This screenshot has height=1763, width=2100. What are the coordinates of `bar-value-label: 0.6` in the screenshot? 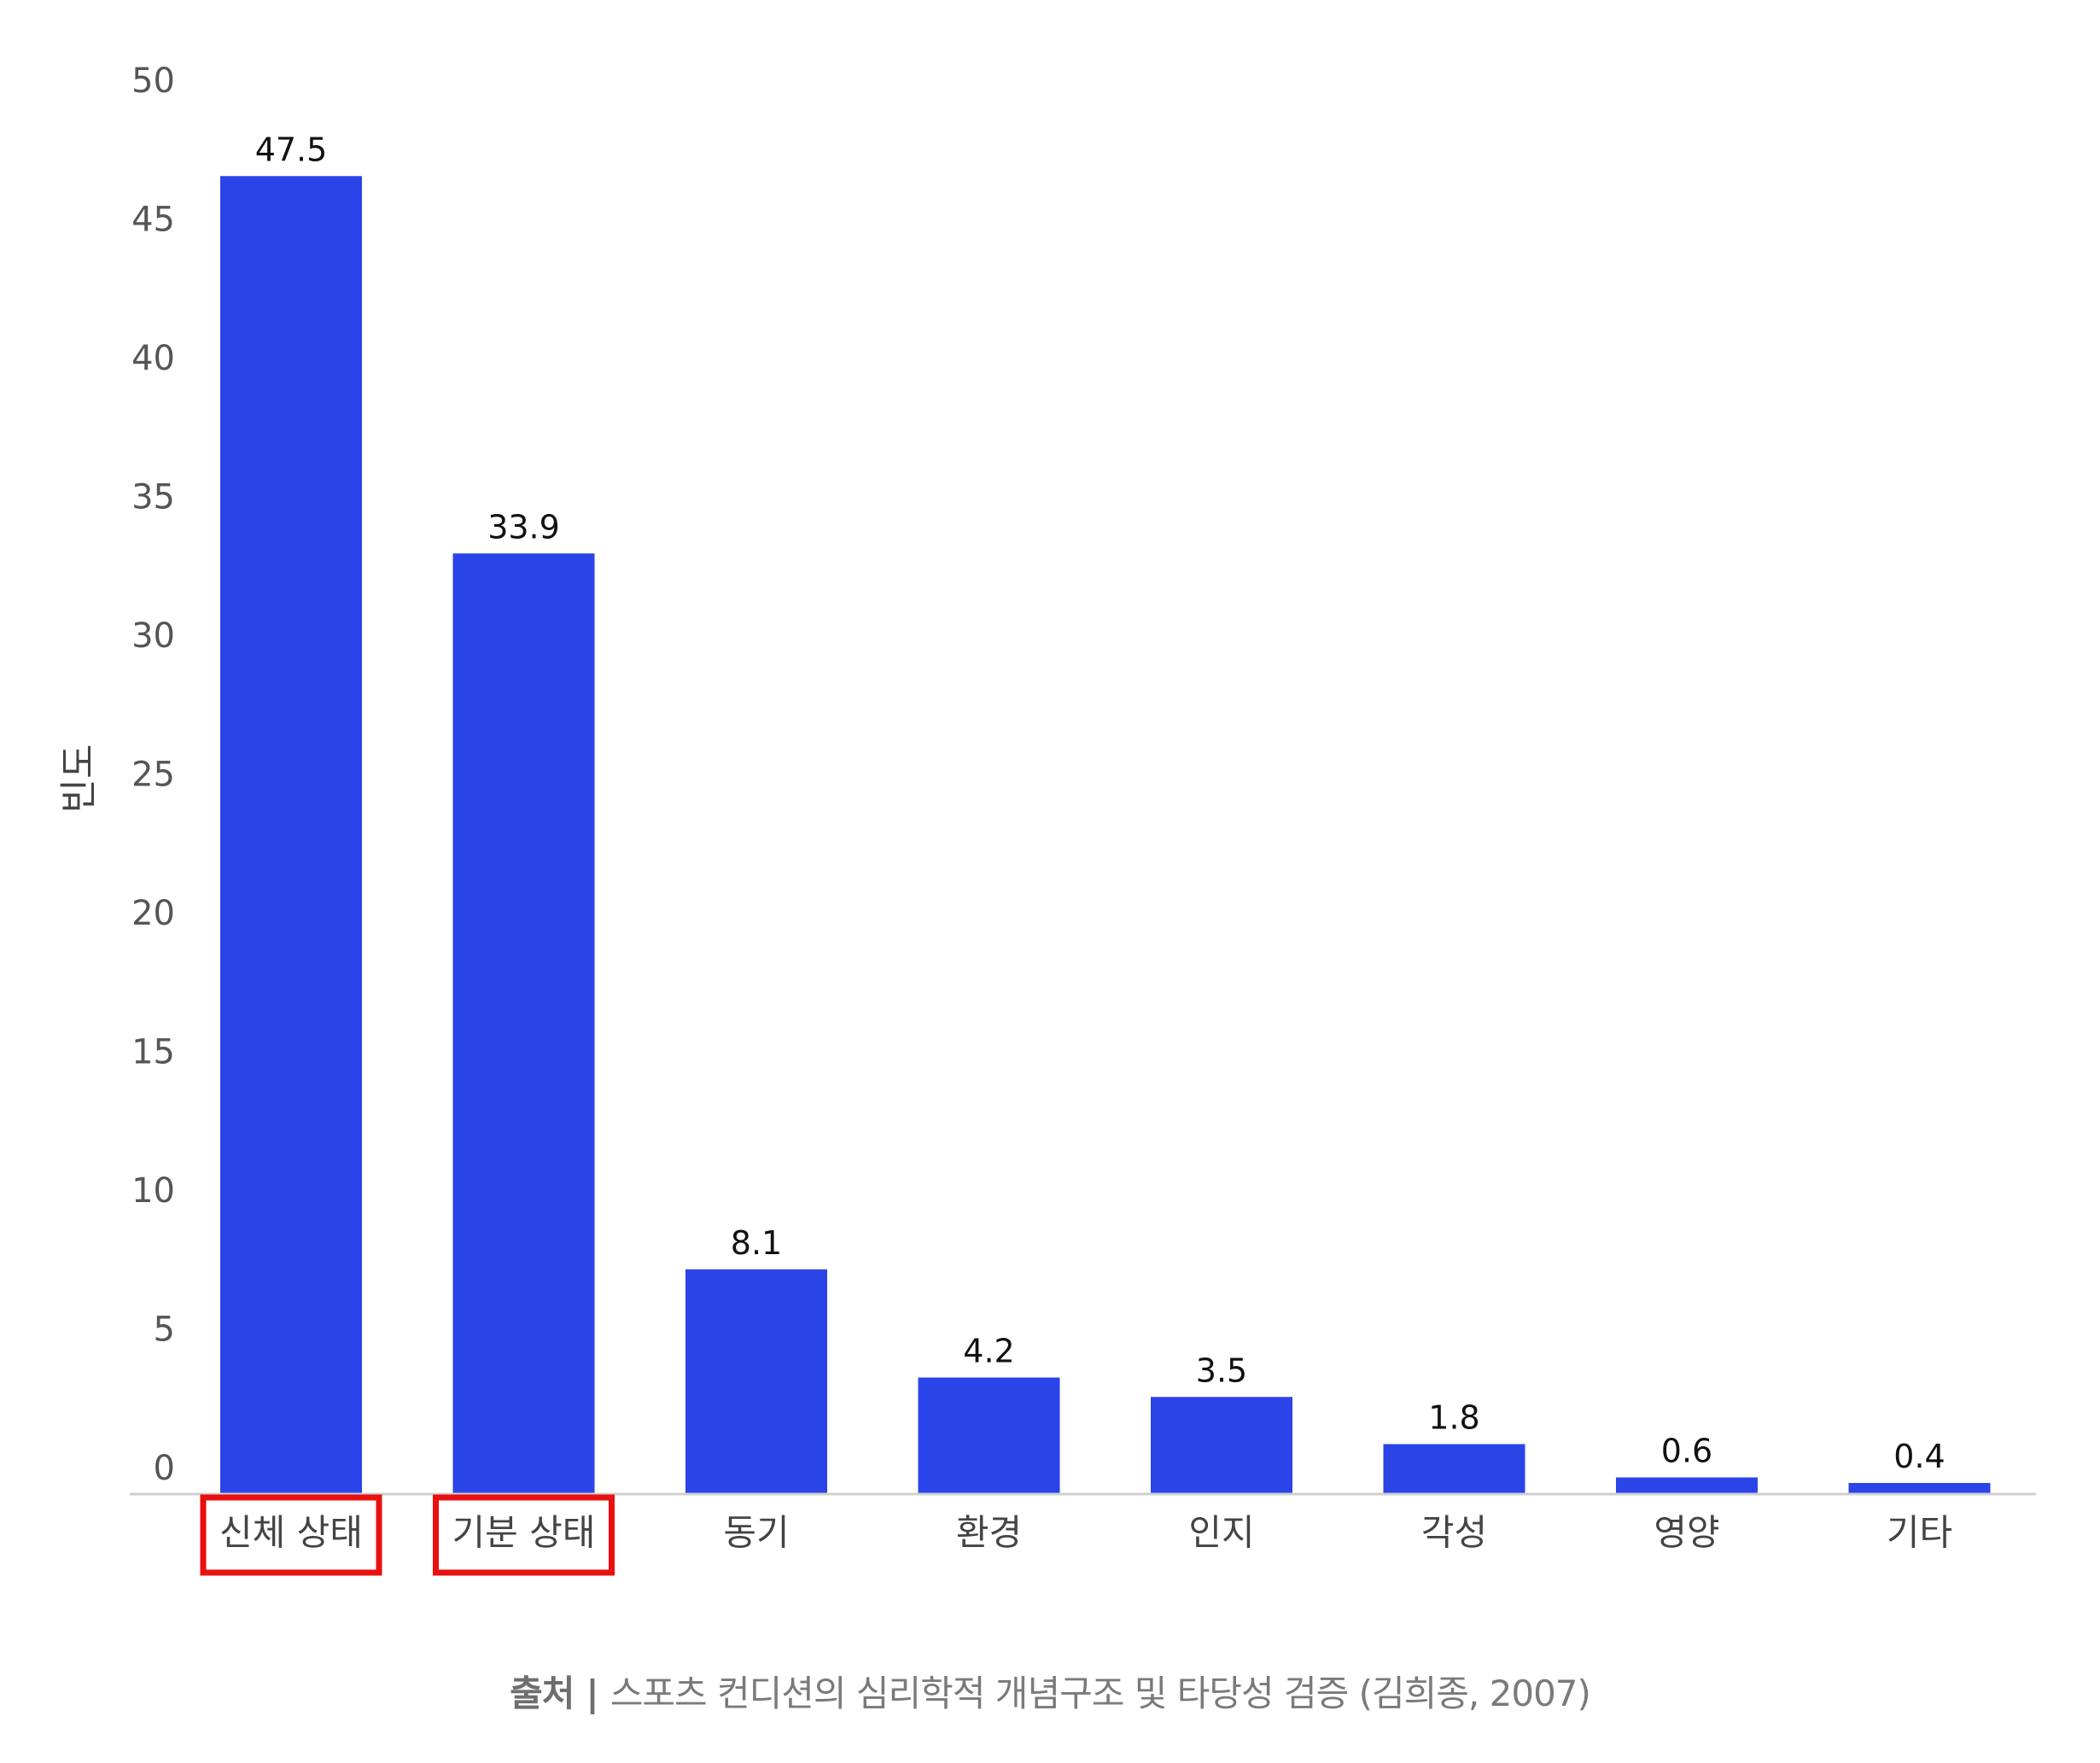 It's located at (1686, 1451).